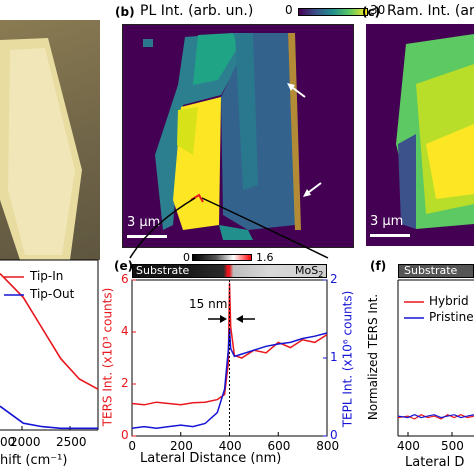  I want to click on panel-d-legend-tip-out: Tip-Out, so click(52, 294).